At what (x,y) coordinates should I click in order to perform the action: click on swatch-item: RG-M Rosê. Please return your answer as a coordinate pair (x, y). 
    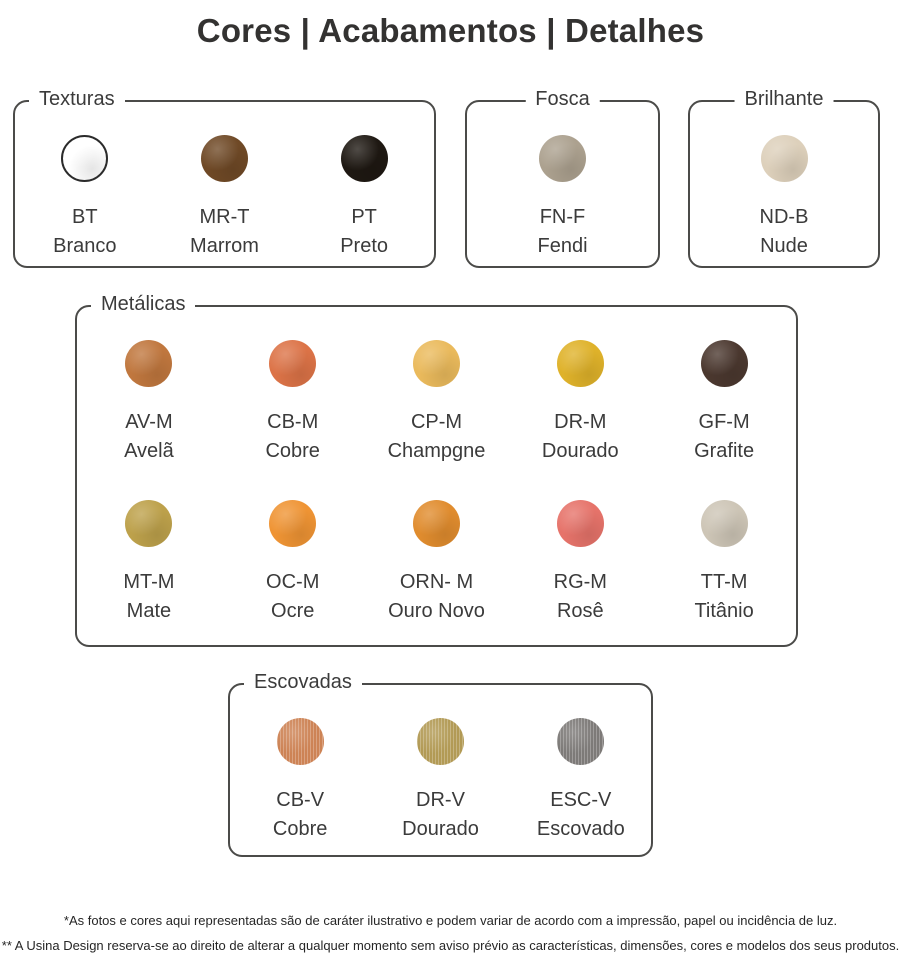
    Looking at the image, I should click on (580, 563).